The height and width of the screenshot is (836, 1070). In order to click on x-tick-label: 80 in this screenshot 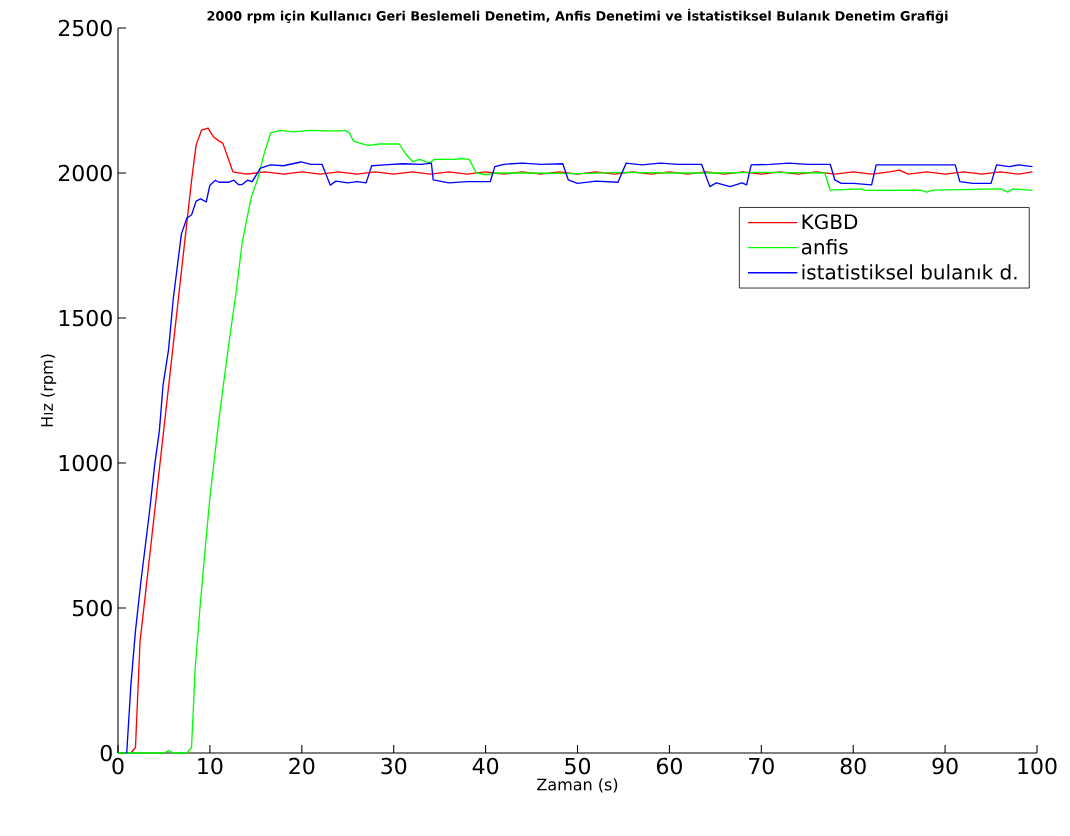, I will do `click(853, 766)`.